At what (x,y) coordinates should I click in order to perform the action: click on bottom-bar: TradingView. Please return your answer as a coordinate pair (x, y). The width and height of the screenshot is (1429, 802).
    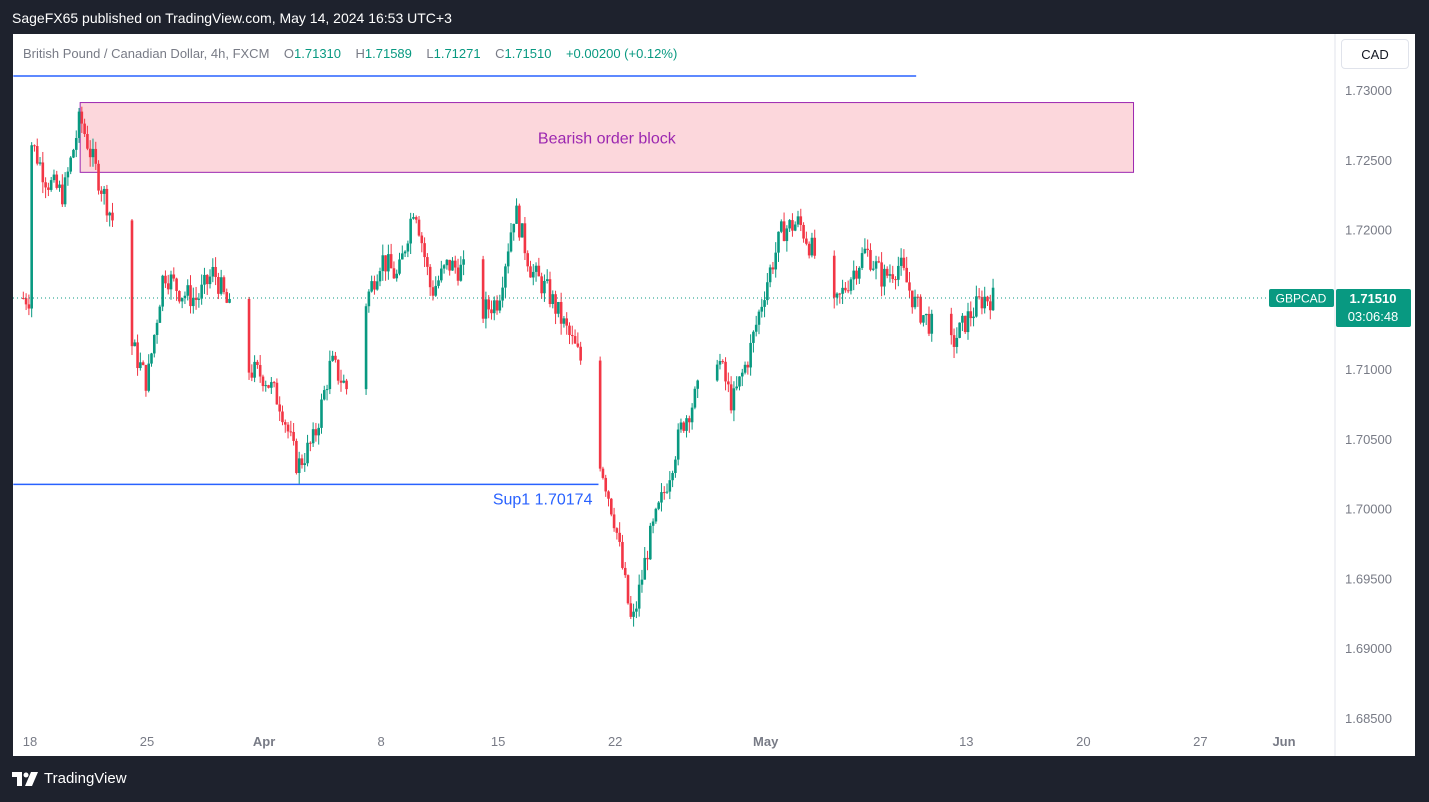
    Looking at the image, I should click on (714, 779).